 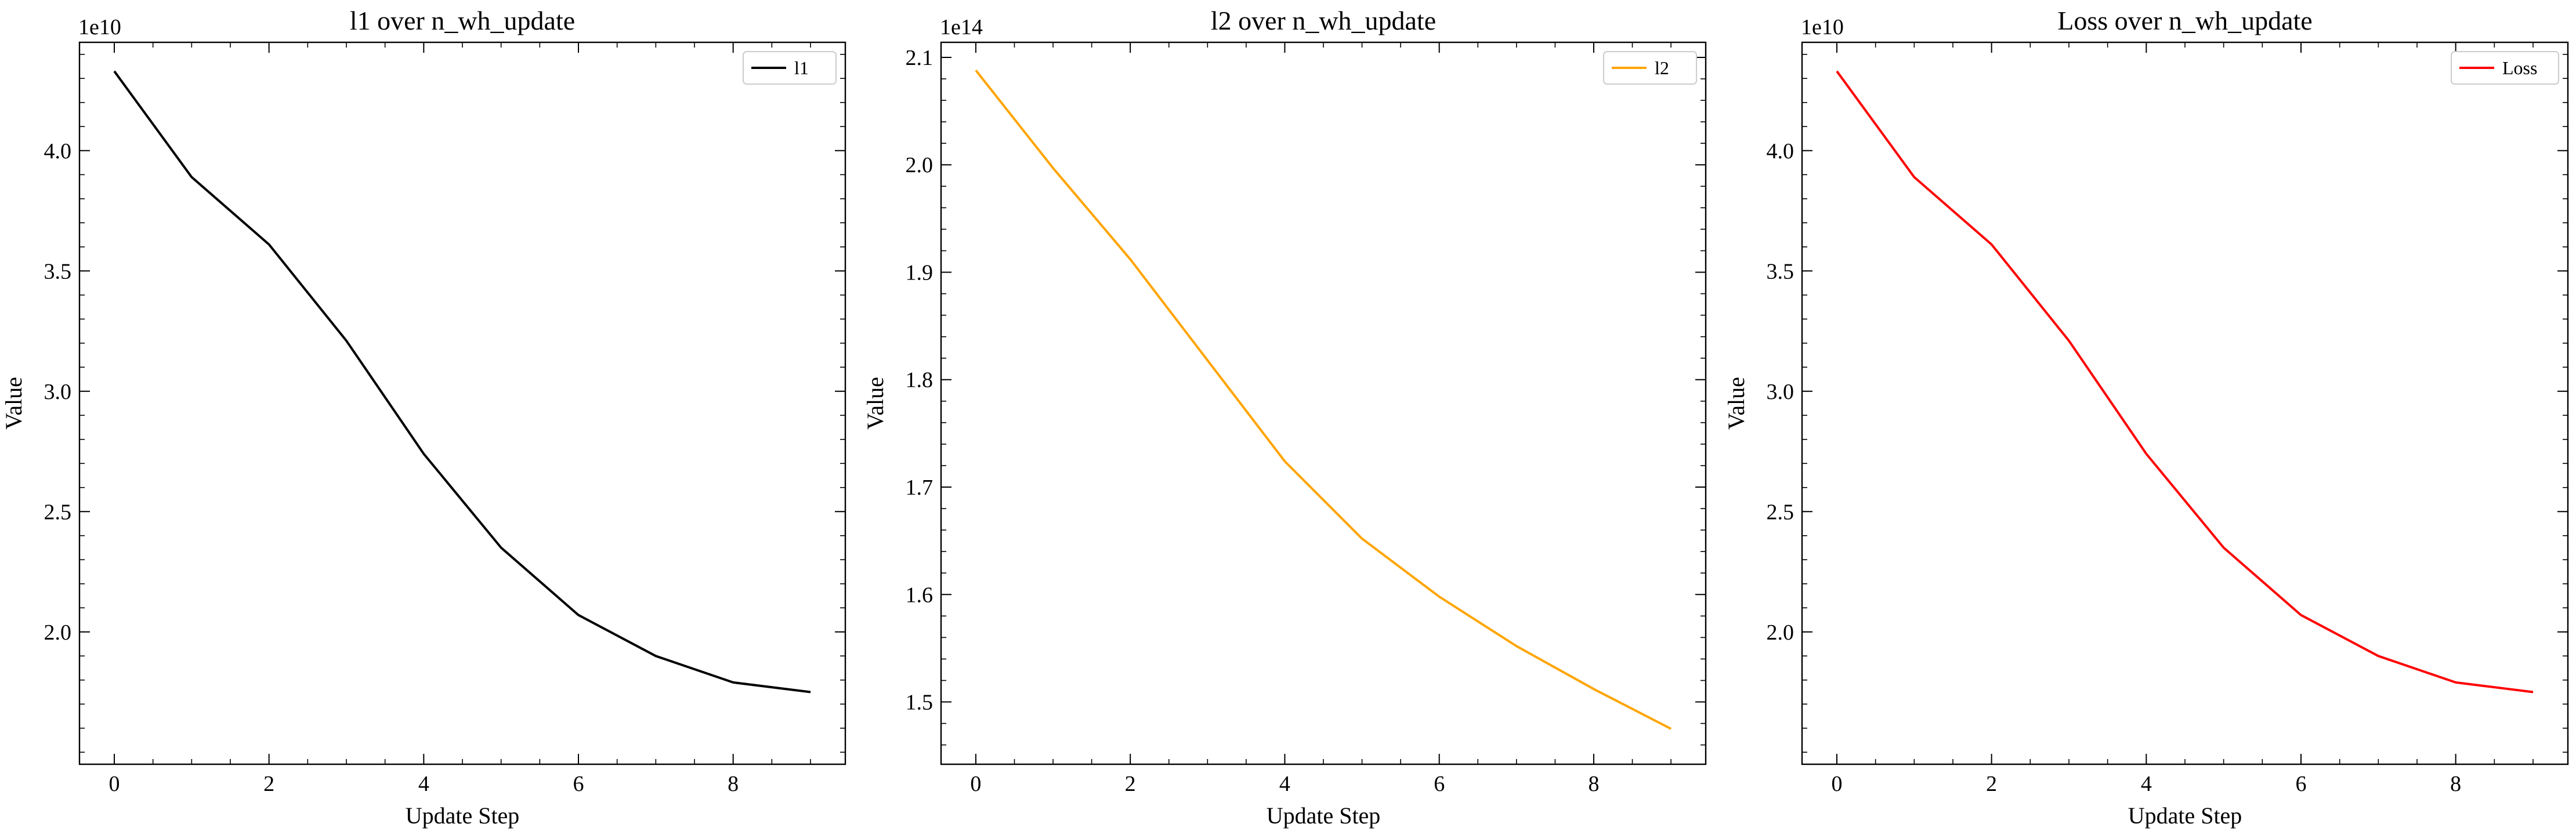 What do you see at coordinates (2519, 68) in the screenshot?
I see `legend-label: Loss` at bounding box center [2519, 68].